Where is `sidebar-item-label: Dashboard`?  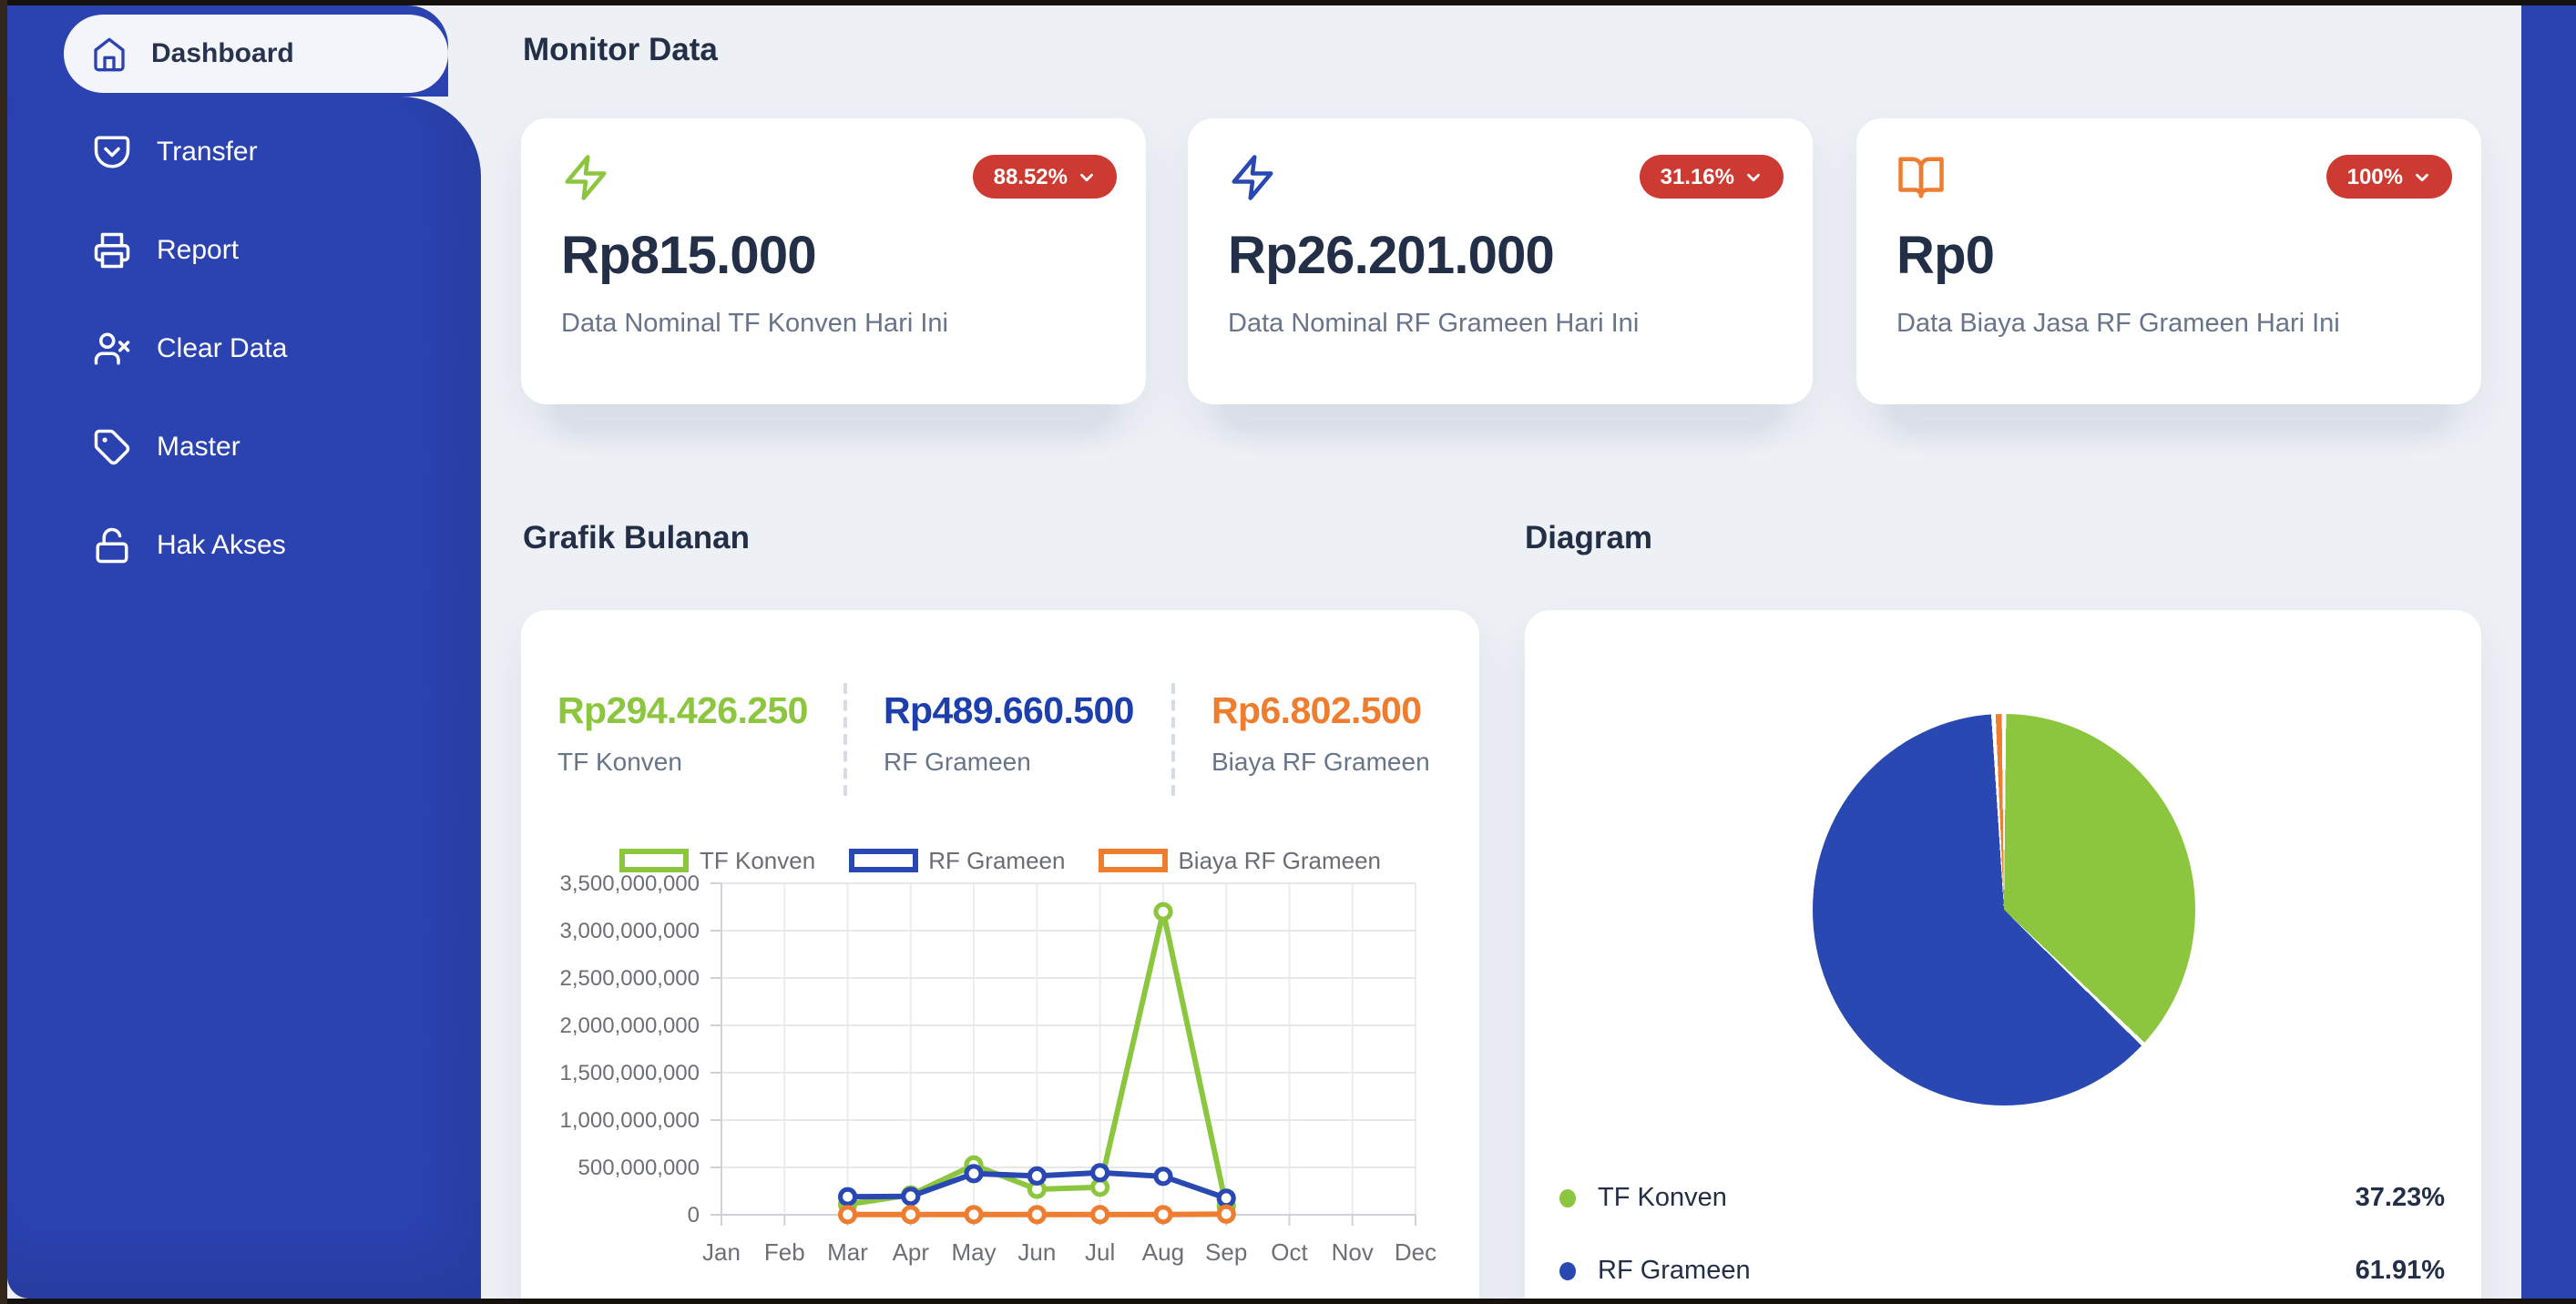
sidebar-item-label: Dashboard is located at coordinates (222, 54).